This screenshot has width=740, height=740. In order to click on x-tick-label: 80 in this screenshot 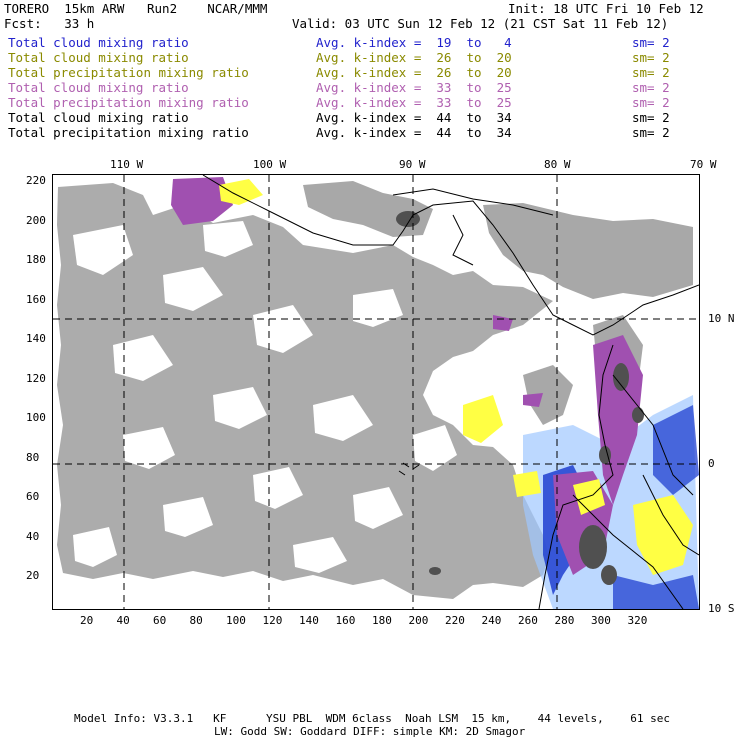, I will do `click(196, 620)`.